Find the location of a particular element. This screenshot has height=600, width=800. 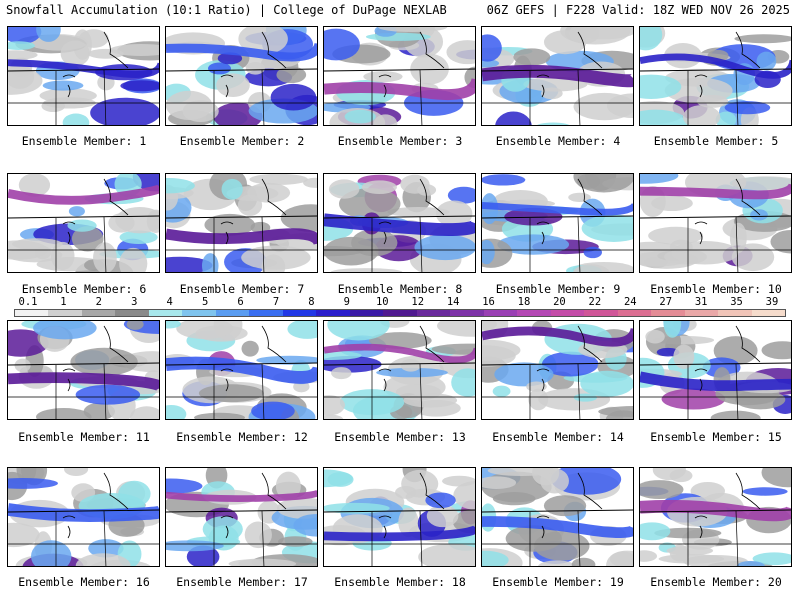

colorbar-tick-label: 14 is located at coordinates (453, 302).